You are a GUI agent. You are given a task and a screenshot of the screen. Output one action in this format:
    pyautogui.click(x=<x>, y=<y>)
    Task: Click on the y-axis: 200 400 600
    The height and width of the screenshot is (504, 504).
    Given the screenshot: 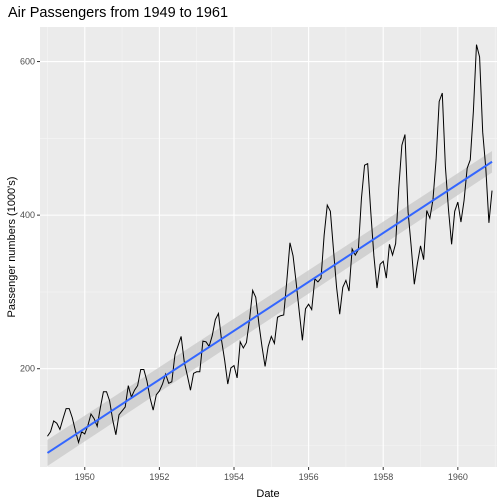 What is the action you would take?
    pyautogui.click(x=30, y=215)
    